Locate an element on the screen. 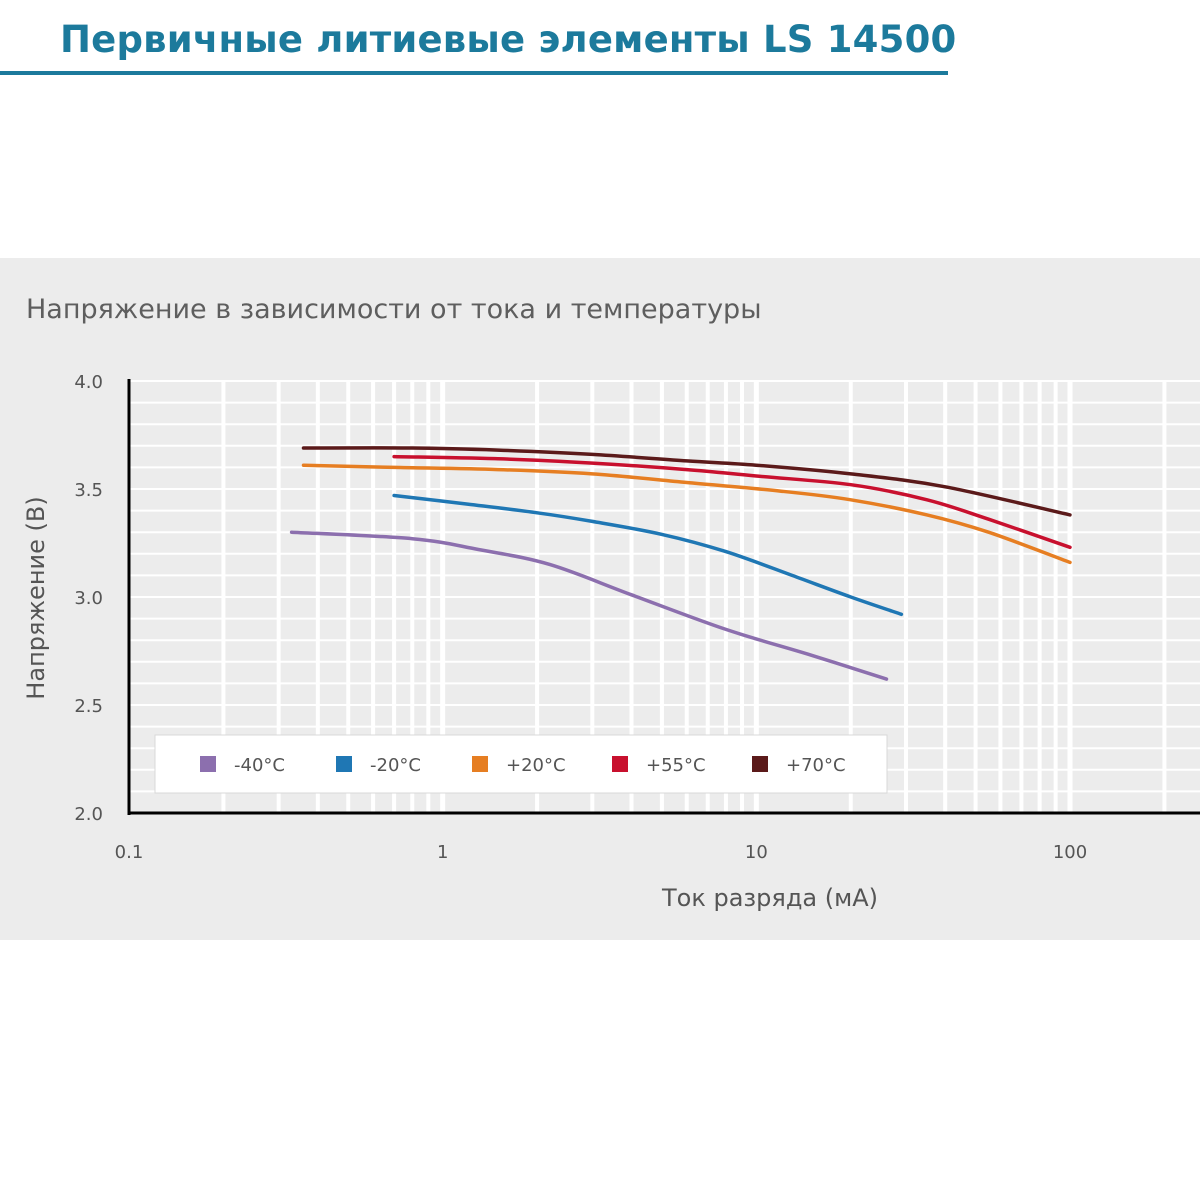  x-tick-label: 10 is located at coordinates (756, 852).